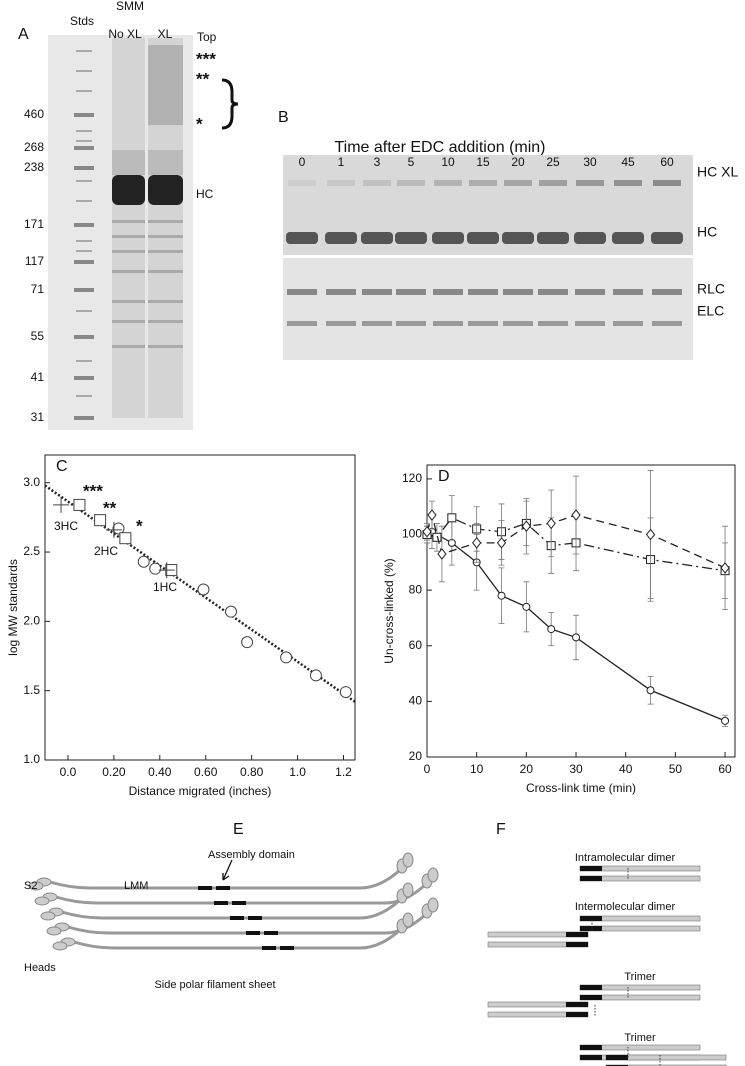  Describe the element at coordinates (676, 769) in the screenshot. I see `x-tick-label: 50` at that location.